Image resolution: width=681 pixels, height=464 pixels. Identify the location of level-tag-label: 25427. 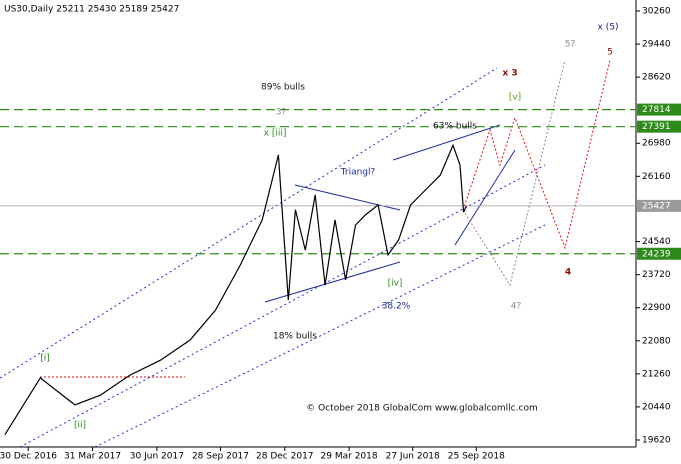
(656, 206).